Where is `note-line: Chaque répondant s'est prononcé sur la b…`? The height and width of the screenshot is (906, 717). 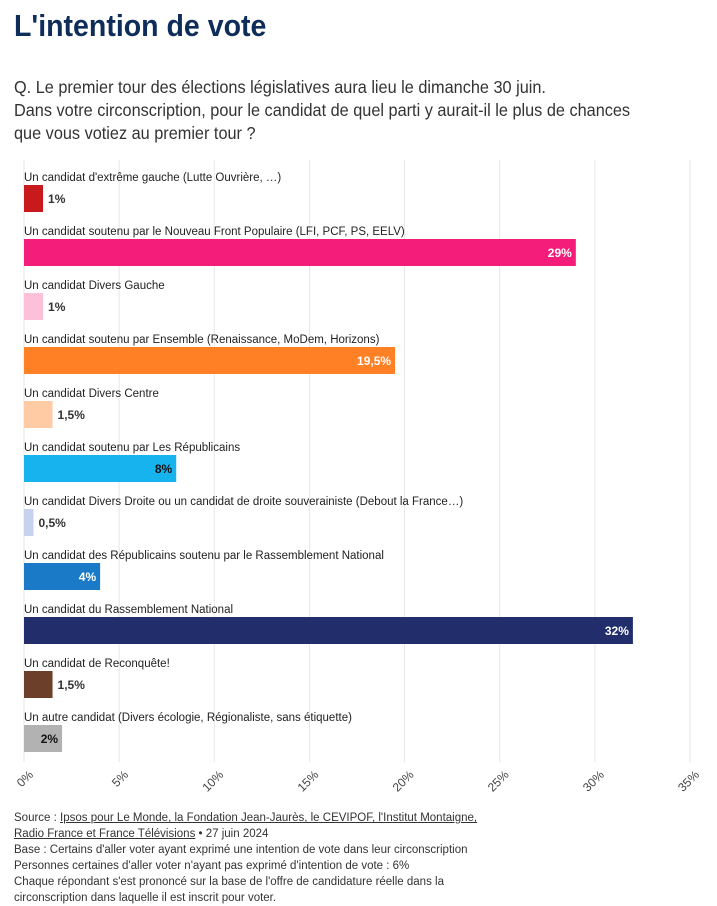
note-line: Chaque répondant s'est prononcé sur la b… is located at coordinates (229, 882).